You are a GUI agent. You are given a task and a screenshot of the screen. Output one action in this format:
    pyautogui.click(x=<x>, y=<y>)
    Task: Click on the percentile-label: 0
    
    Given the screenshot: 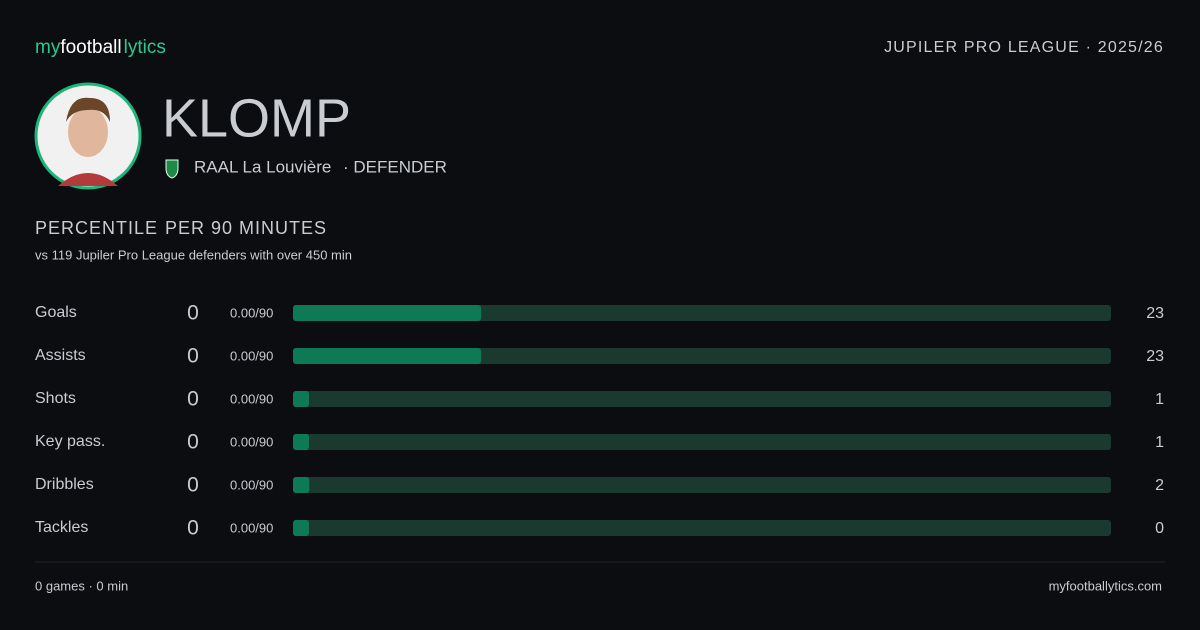 What is the action you would take?
    pyautogui.click(x=1159, y=528)
    